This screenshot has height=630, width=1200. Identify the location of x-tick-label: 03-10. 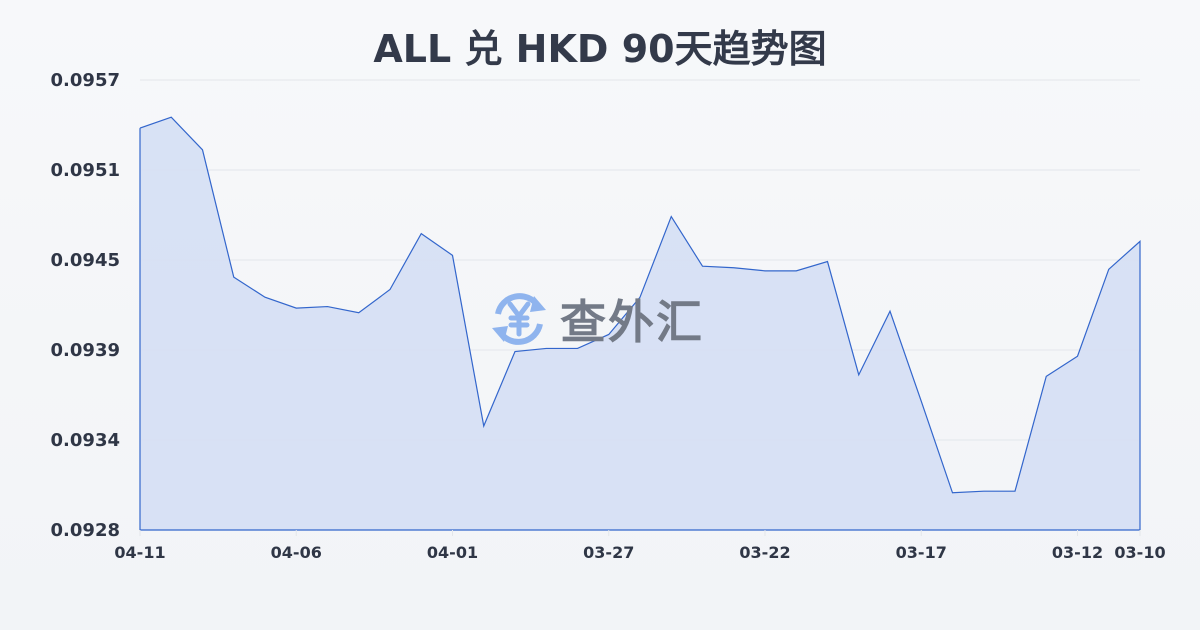
(1139, 552).